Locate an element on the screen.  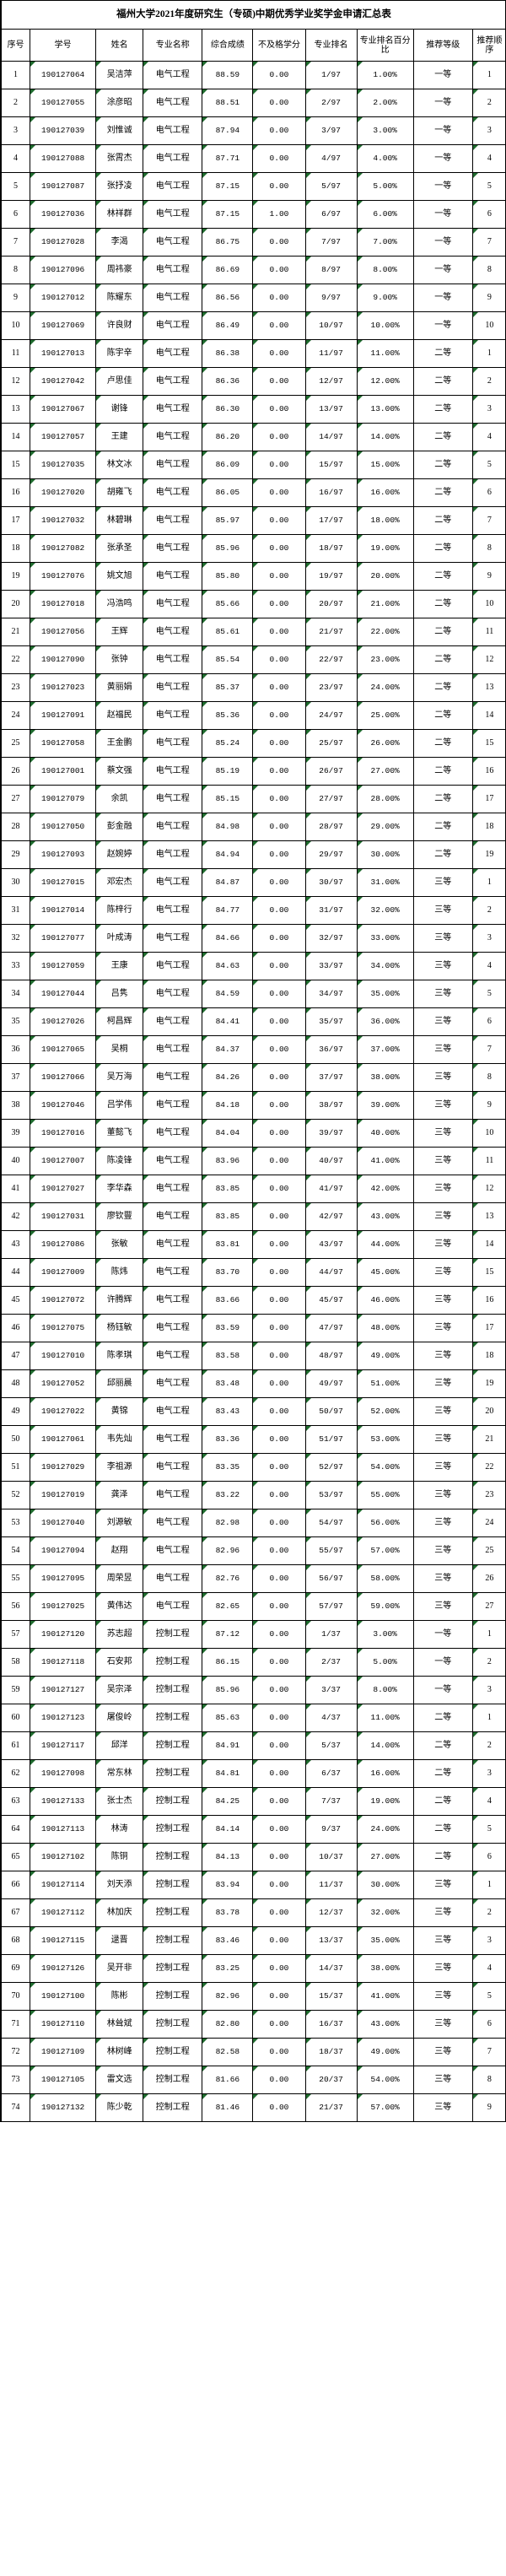
cell-major_rank: 10/37 is located at coordinates (331, 1857).